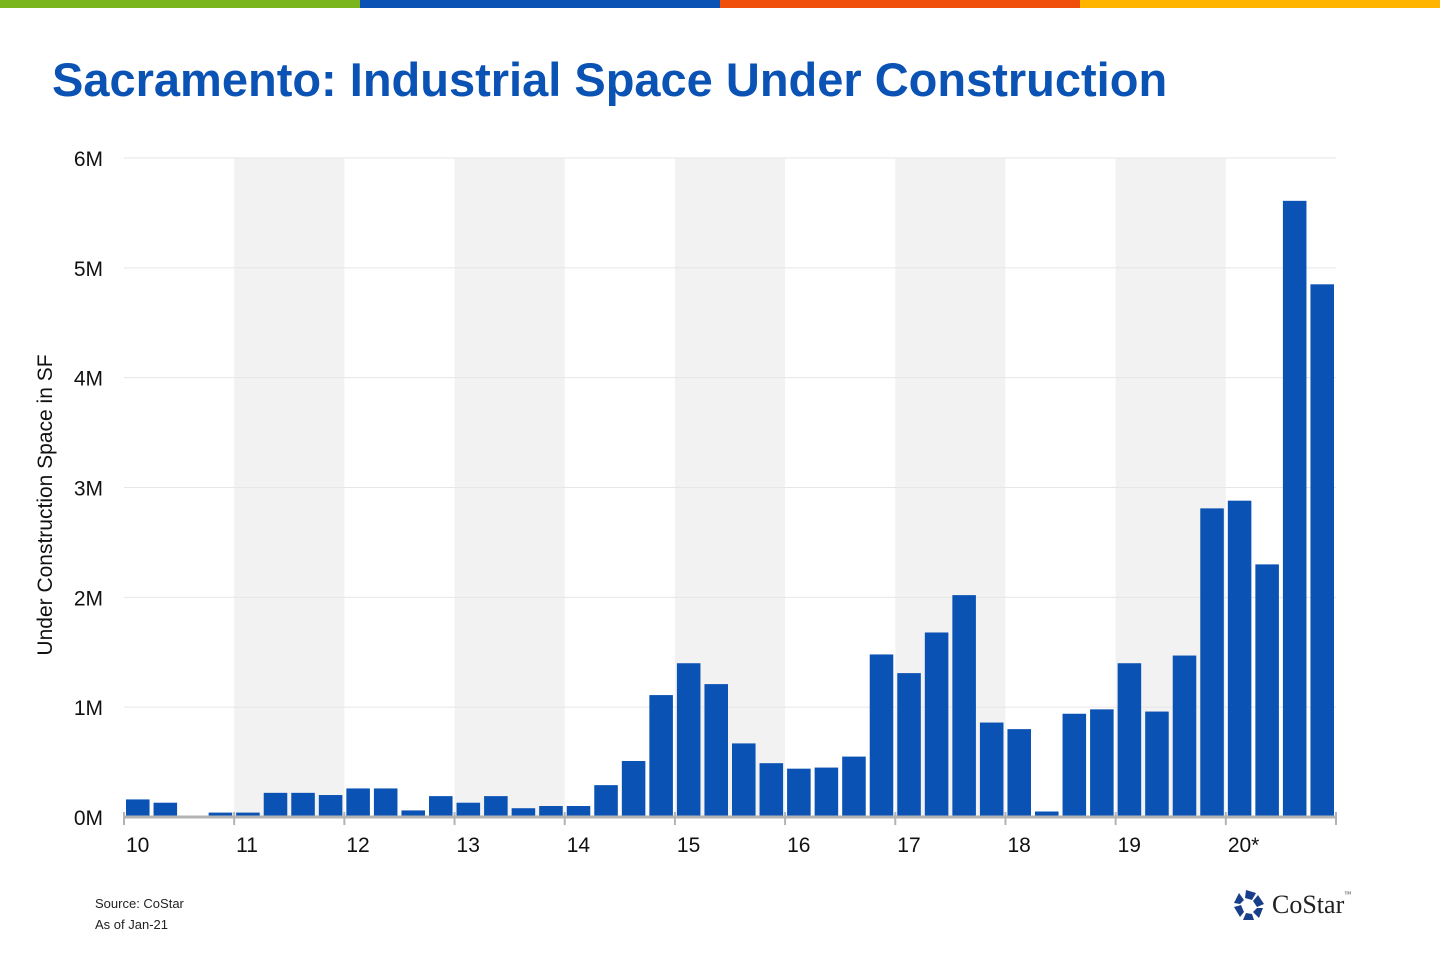 The image size is (1440, 960). I want to click on y-tick-label: 0M, so click(88, 818).